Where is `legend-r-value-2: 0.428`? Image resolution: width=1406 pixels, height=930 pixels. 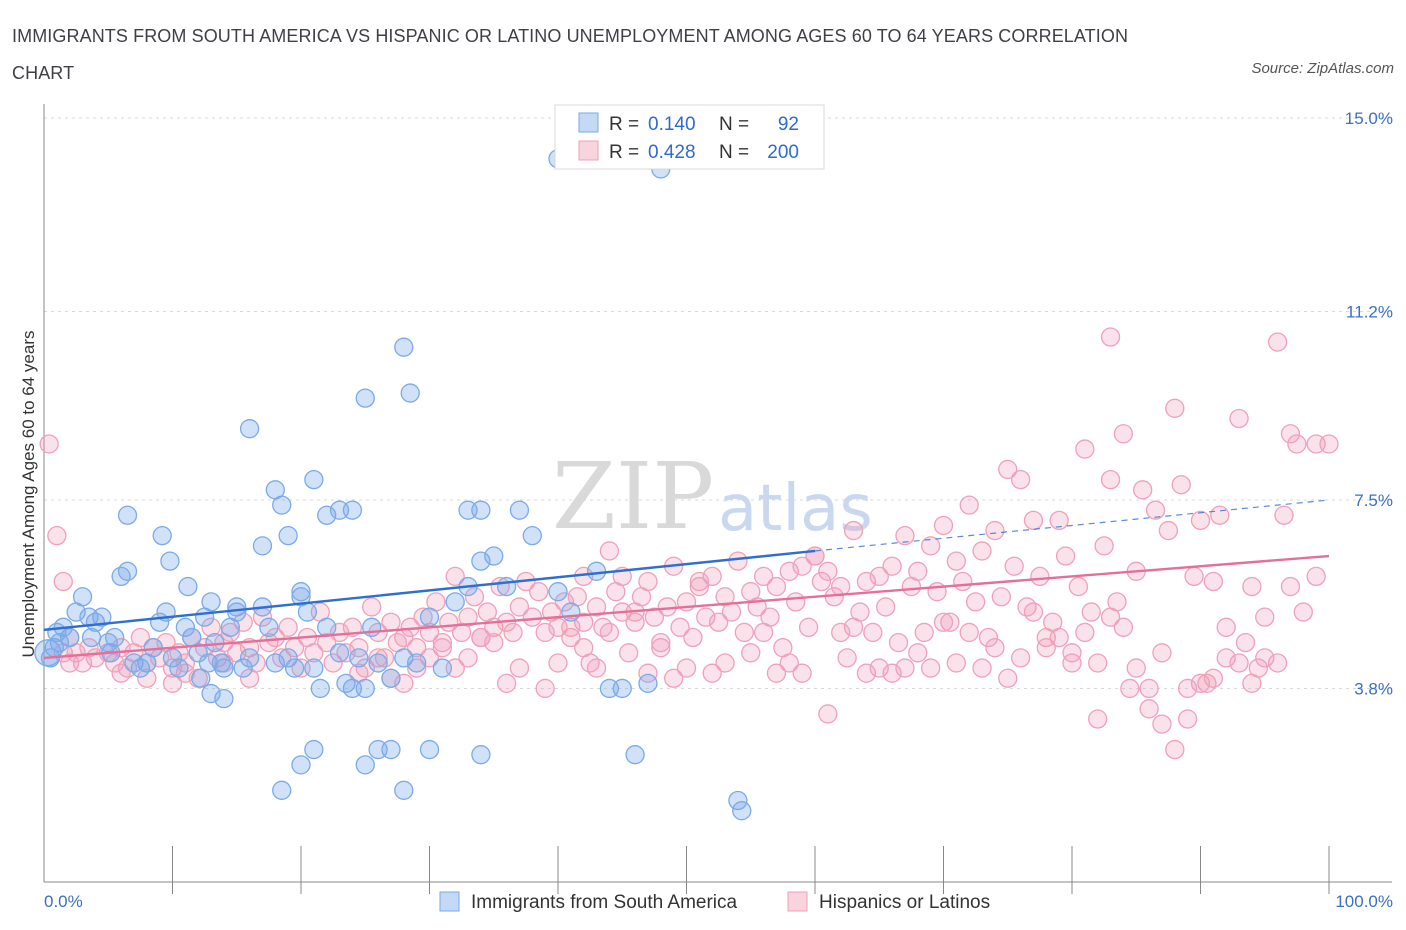 legend-r-value-2: 0.428 is located at coordinates (672, 152).